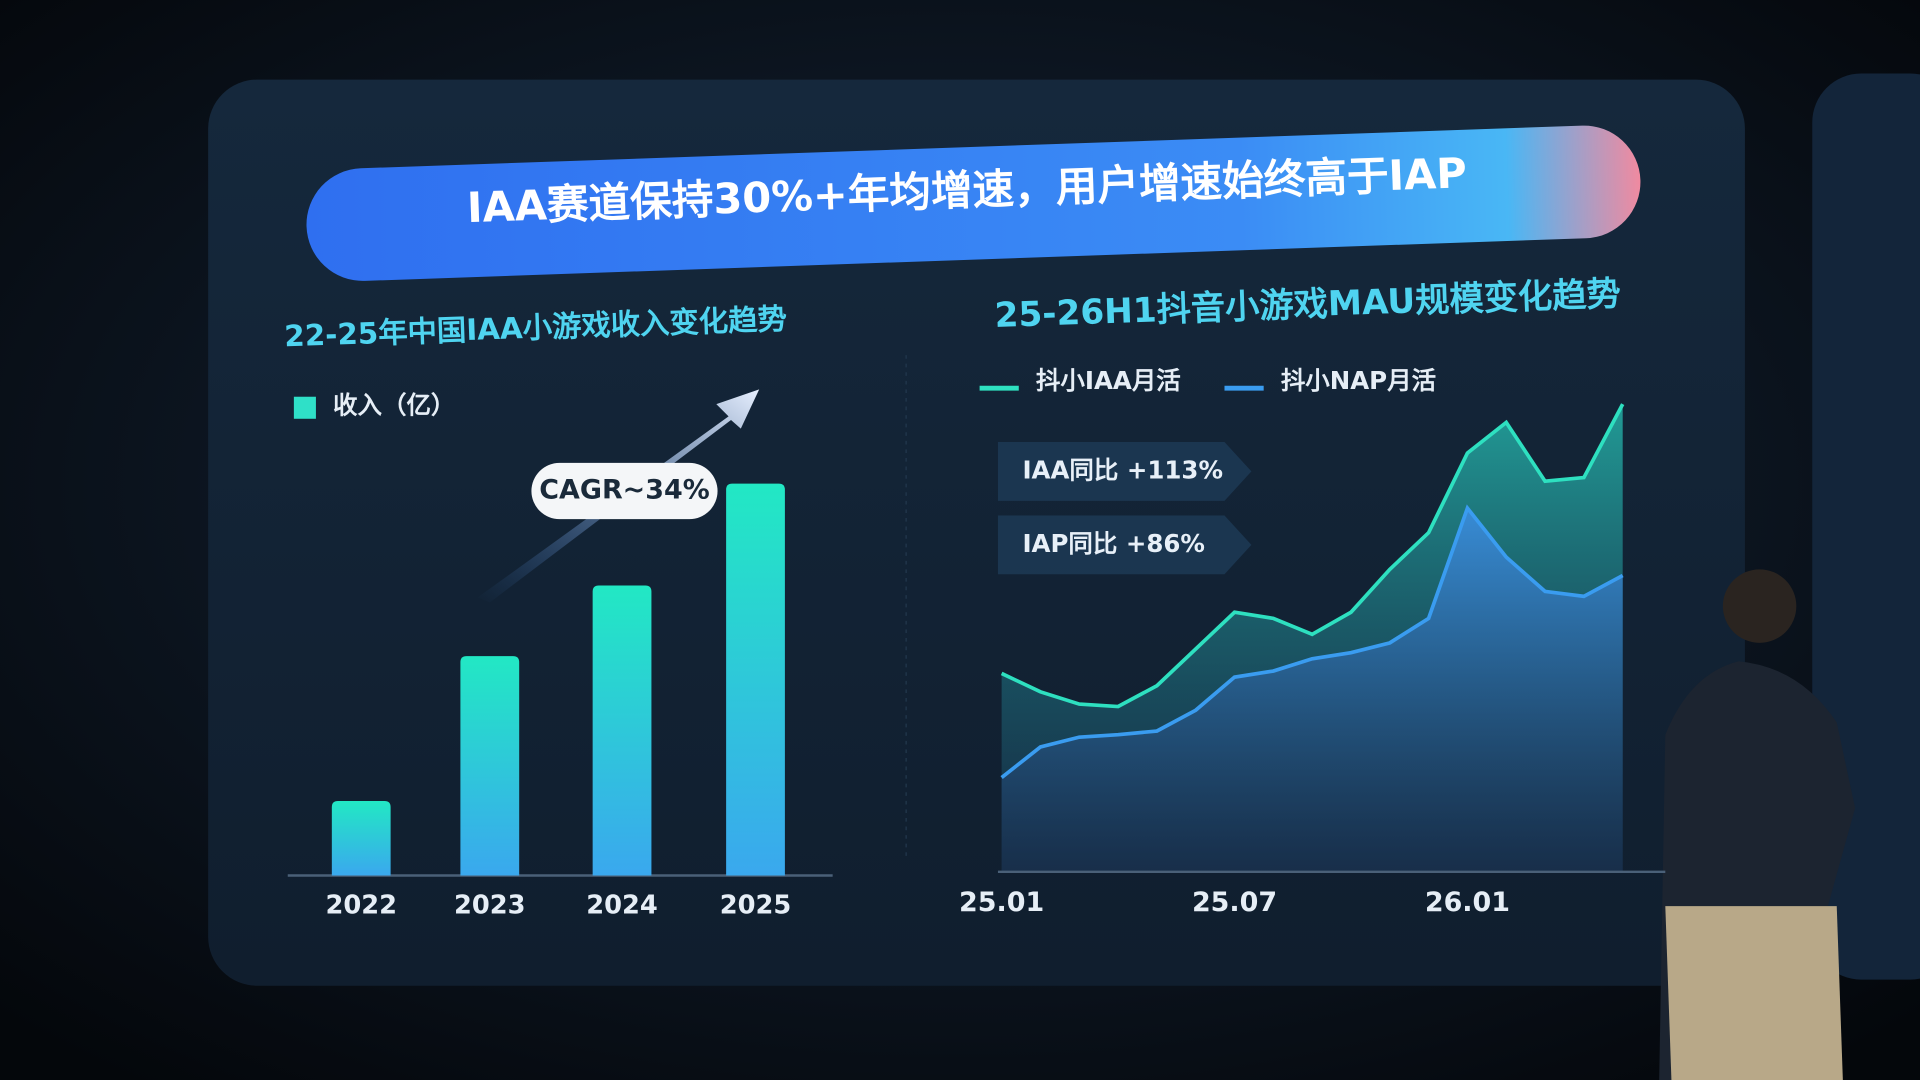  Describe the element at coordinates (1754, 993) in the screenshot. I see `speaker-legs` at that location.